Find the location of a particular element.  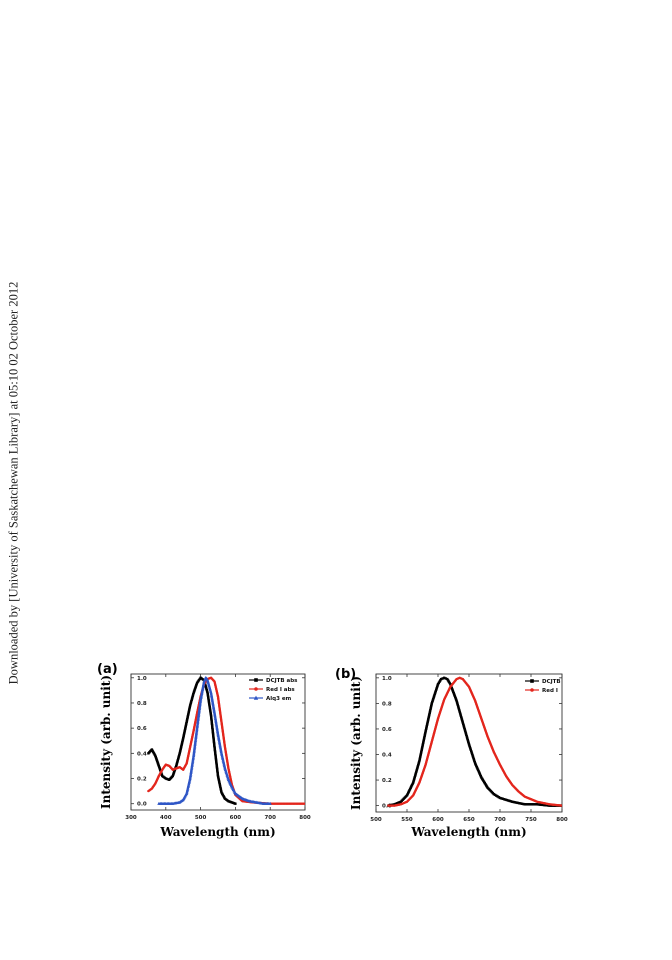

y-axis-title: Intensity (arb. unit) is located at coordinates (106, 742).